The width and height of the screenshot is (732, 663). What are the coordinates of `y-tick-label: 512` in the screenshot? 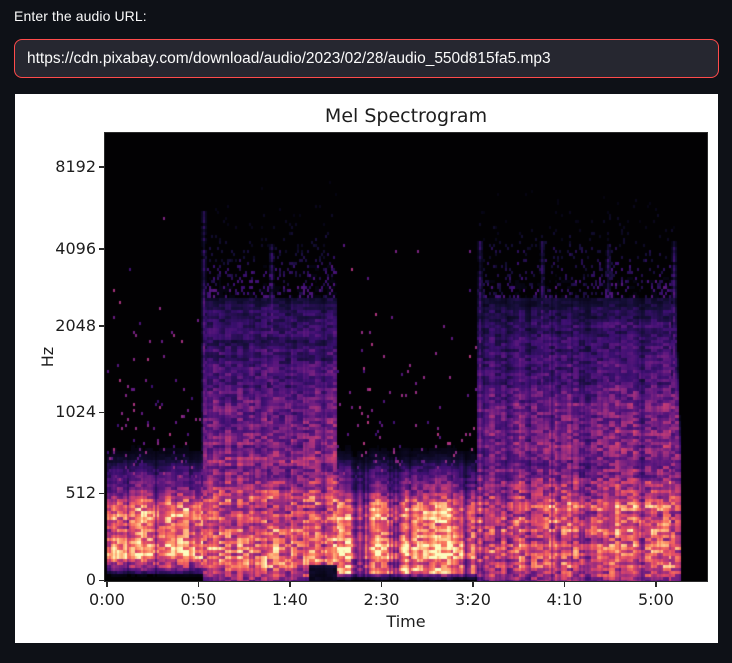 It's located at (80, 493).